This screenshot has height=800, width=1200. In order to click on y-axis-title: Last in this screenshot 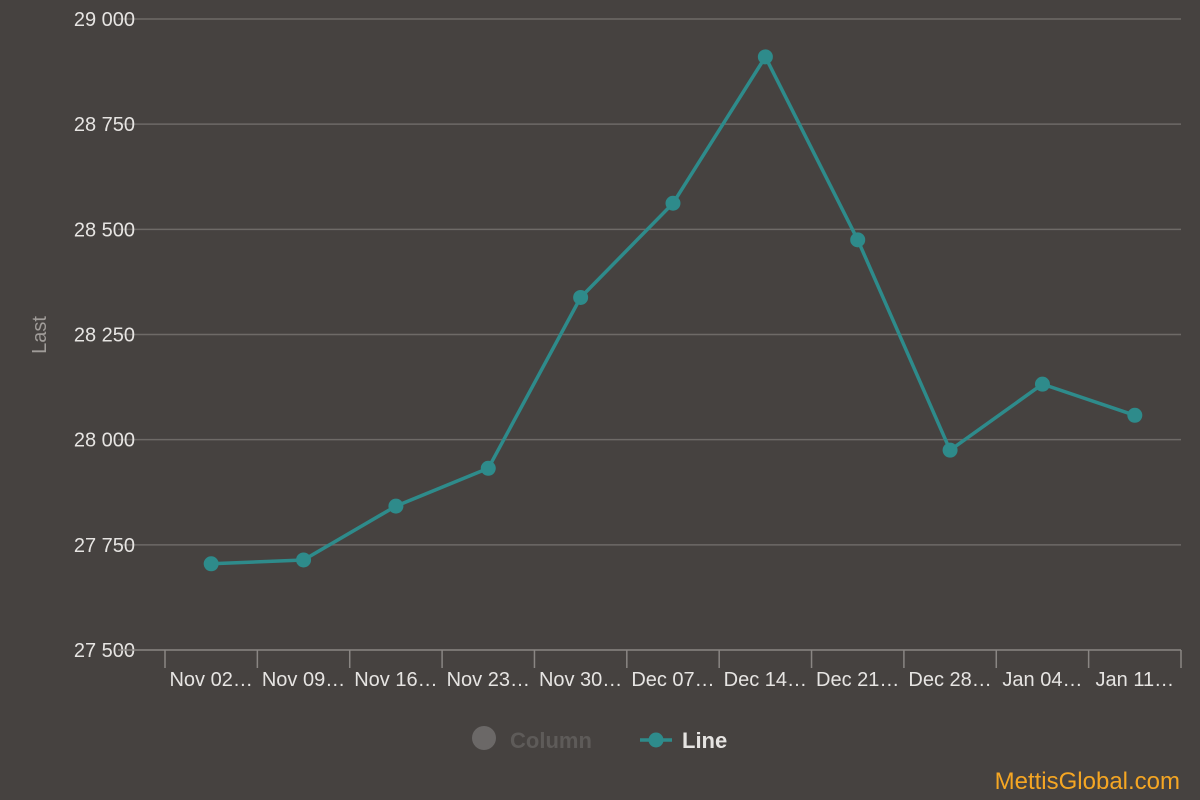, I will do `click(40, 335)`.